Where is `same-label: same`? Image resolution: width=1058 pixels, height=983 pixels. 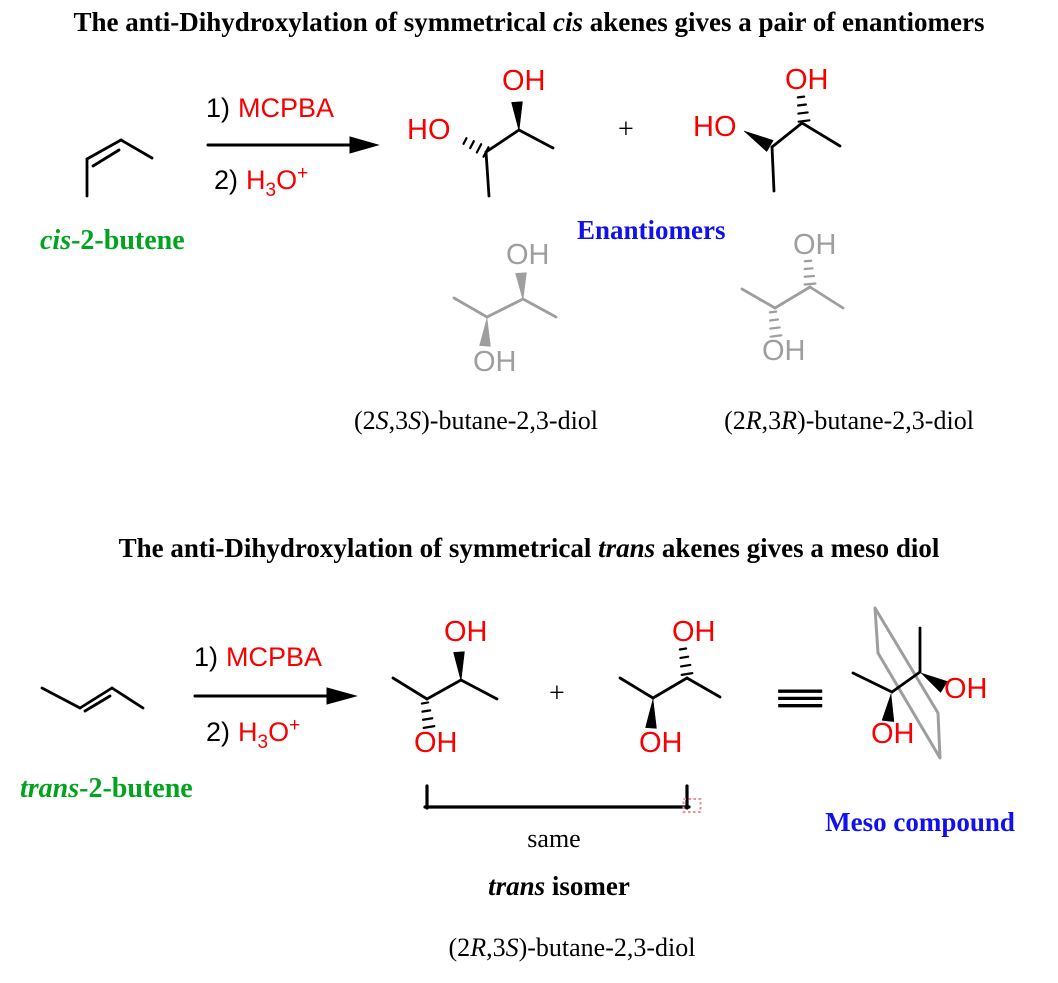 same-label: same is located at coordinates (554, 838).